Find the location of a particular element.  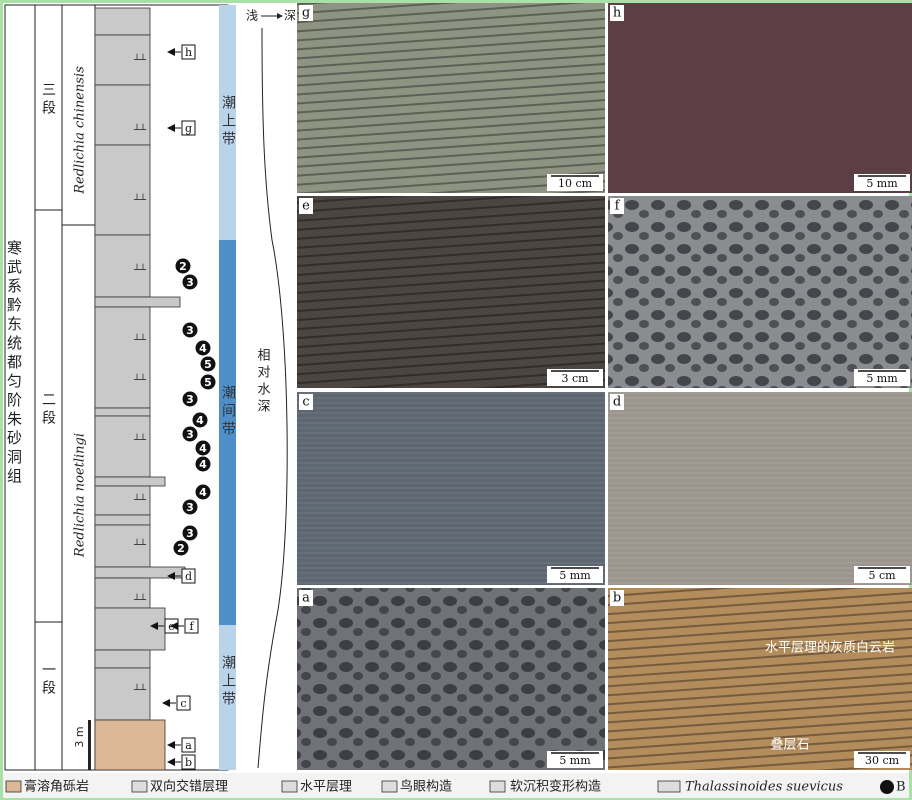

biozone-name: Redlichia chinensis is located at coordinates (80, 130).